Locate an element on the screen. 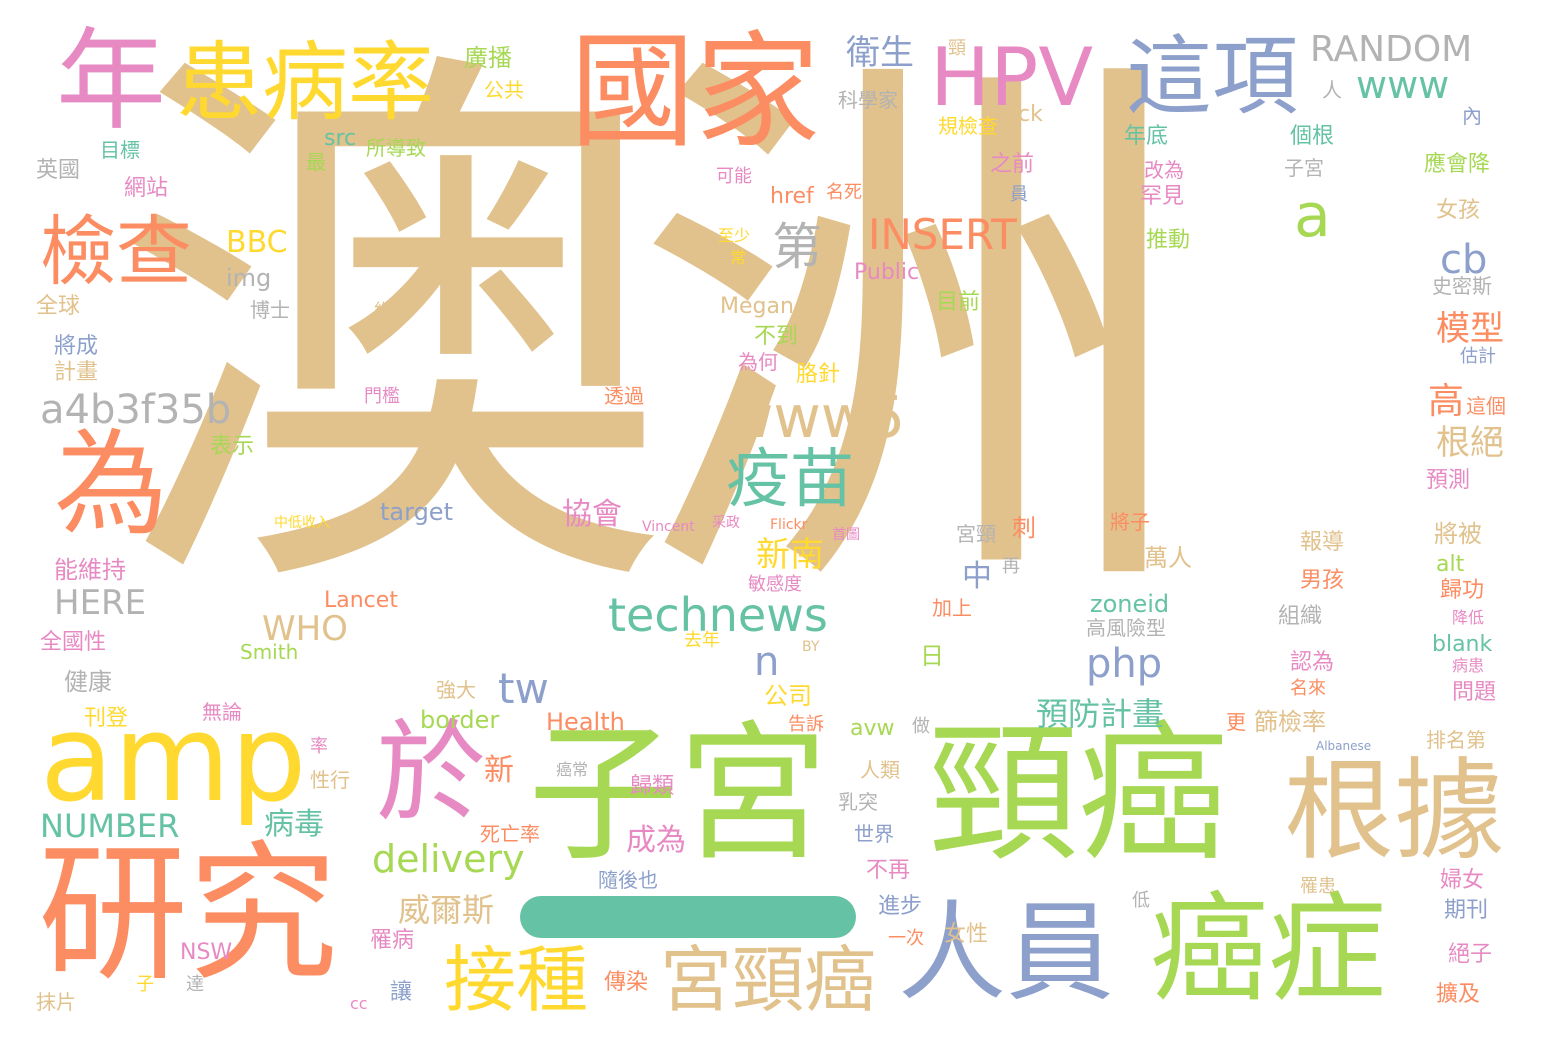  word-lv: 率 is located at coordinates (319, 746).